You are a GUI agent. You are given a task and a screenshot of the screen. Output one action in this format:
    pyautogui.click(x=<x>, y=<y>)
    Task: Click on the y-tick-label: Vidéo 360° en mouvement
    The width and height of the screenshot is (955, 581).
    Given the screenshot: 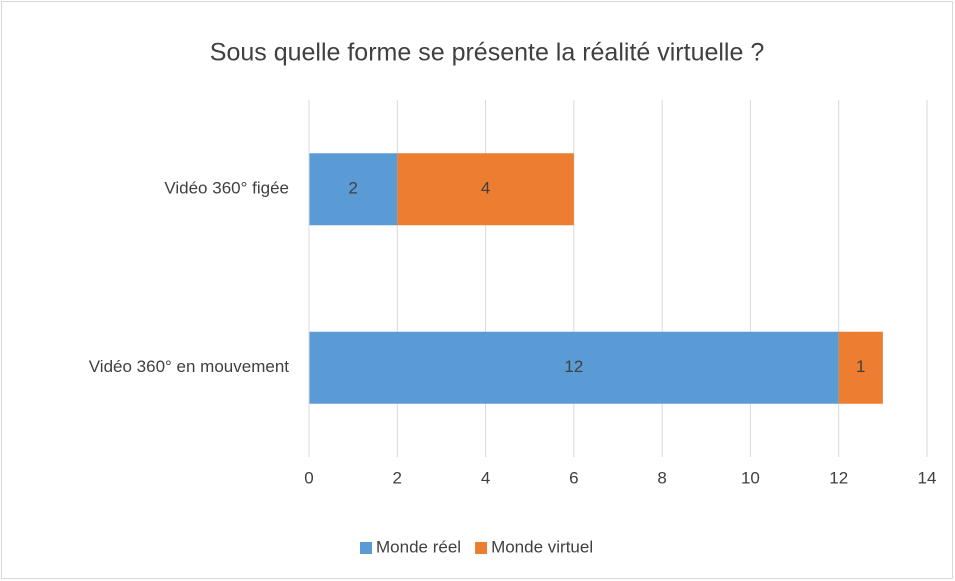 What is the action you would take?
    pyautogui.click(x=189, y=366)
    